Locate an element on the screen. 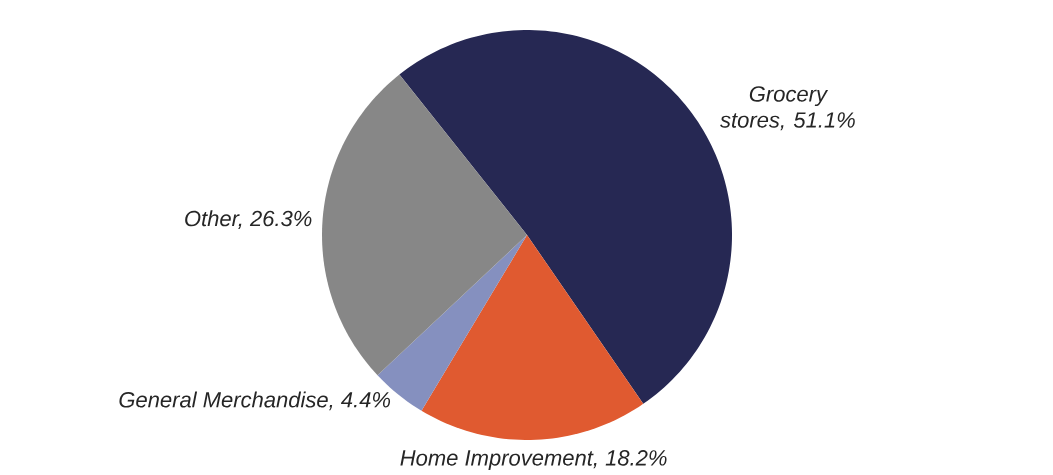  data-label: Home Improvement, 18.2% is located at coordinates (533, 460).